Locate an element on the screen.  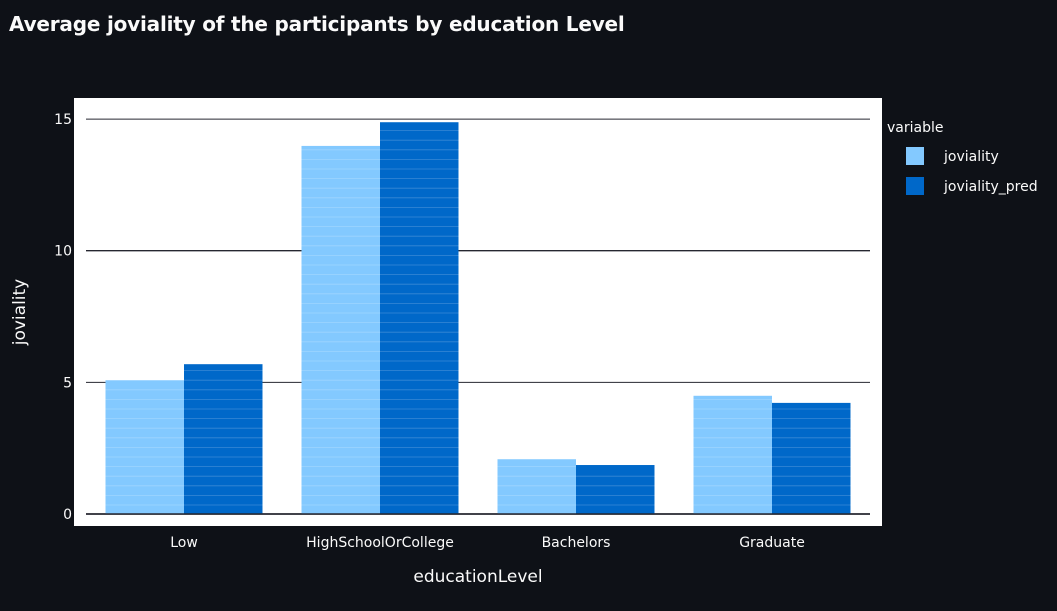
legend: variable joviality joviality_pred is located at coordinates (962, 157).